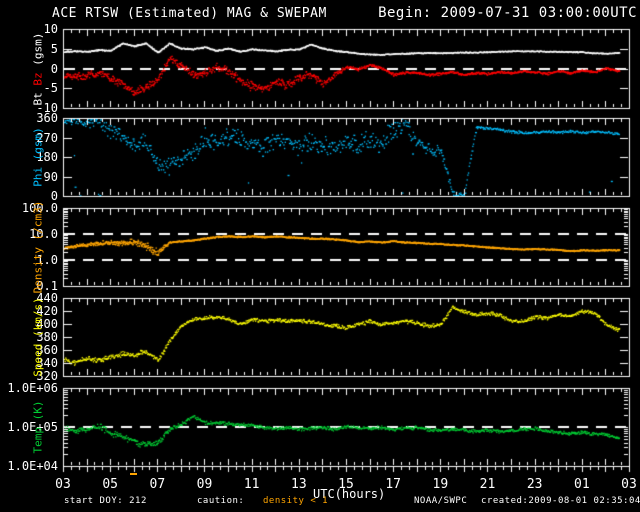 This screenshot has height=512, width=640. I want to click on y-tick-label: 340, so click(47, 362).